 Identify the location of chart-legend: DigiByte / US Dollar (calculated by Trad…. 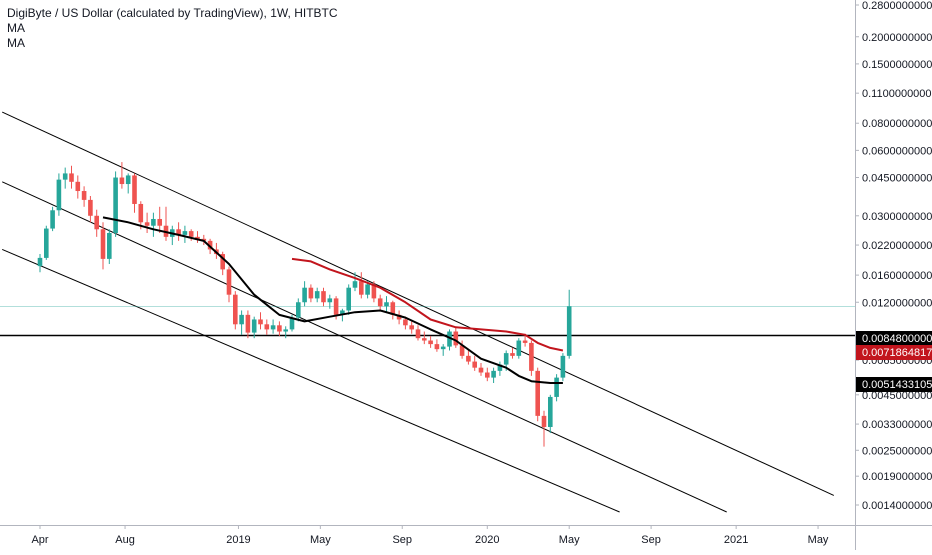
(172, 28).